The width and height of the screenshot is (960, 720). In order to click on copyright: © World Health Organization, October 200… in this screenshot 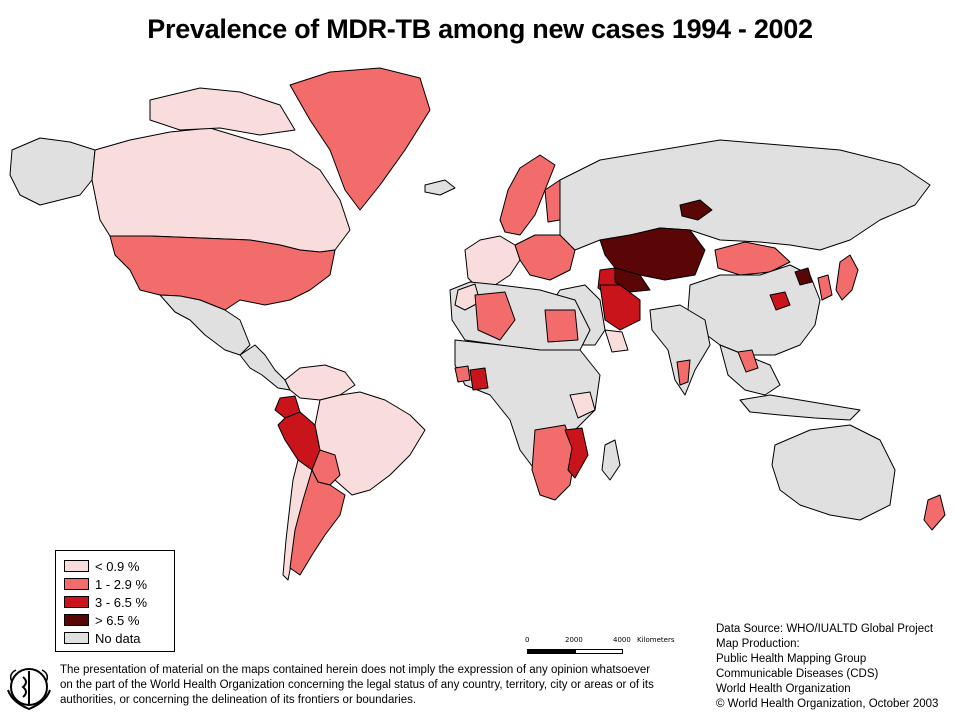, I will do `click(827, 704)`.